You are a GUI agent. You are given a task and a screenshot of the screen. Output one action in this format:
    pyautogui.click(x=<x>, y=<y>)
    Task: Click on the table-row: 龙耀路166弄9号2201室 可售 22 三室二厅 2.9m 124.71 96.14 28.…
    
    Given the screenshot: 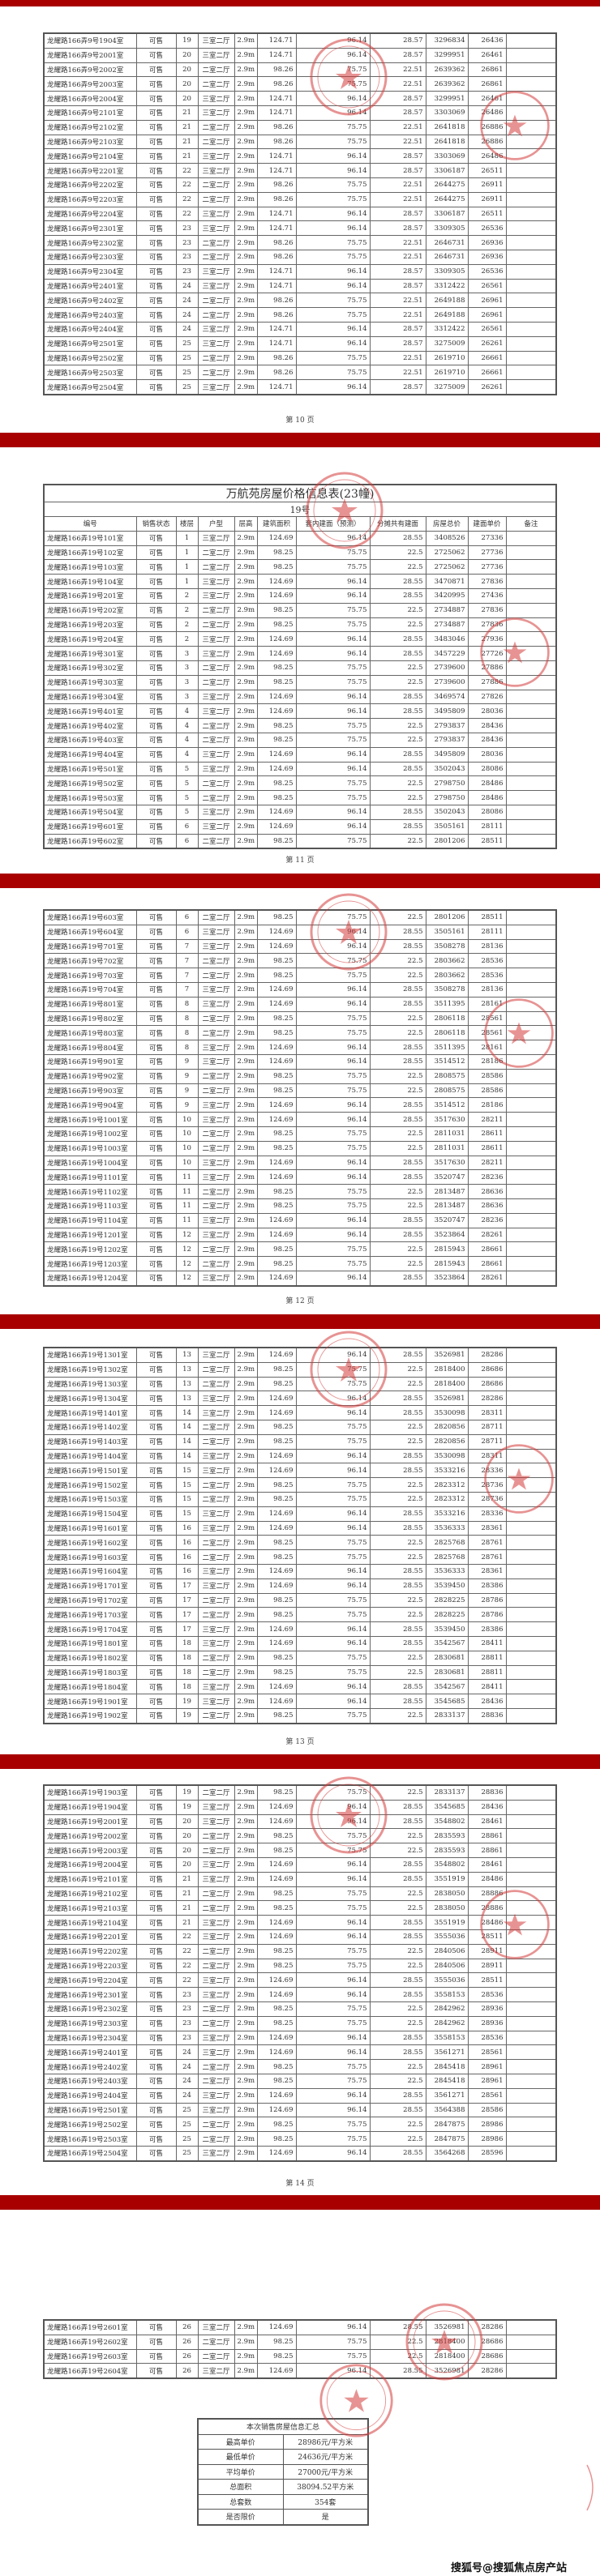 What is the action you would take?
    pyautogui.click(x=300, y=170)
    